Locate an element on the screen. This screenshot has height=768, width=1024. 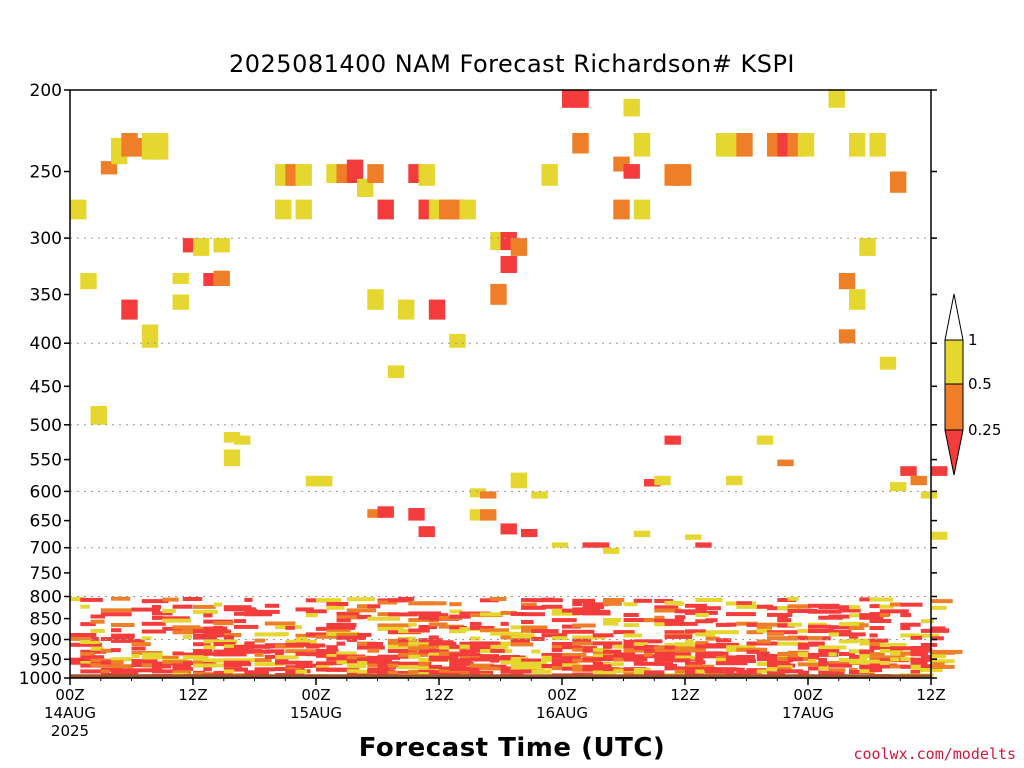
x-tick-label: 12Z is located at coordinates (438, 695).